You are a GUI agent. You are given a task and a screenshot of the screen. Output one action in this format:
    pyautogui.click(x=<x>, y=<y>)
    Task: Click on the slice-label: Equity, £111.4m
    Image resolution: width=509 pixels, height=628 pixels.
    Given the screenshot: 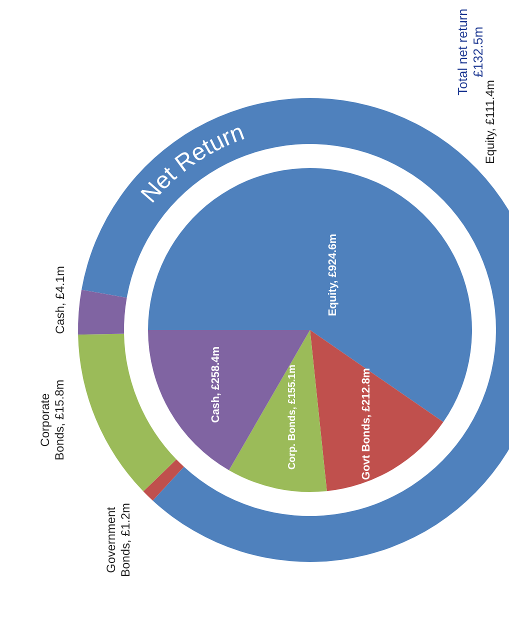 What is the action you would take?
    pyautogui.click(x=490, y=122)
    